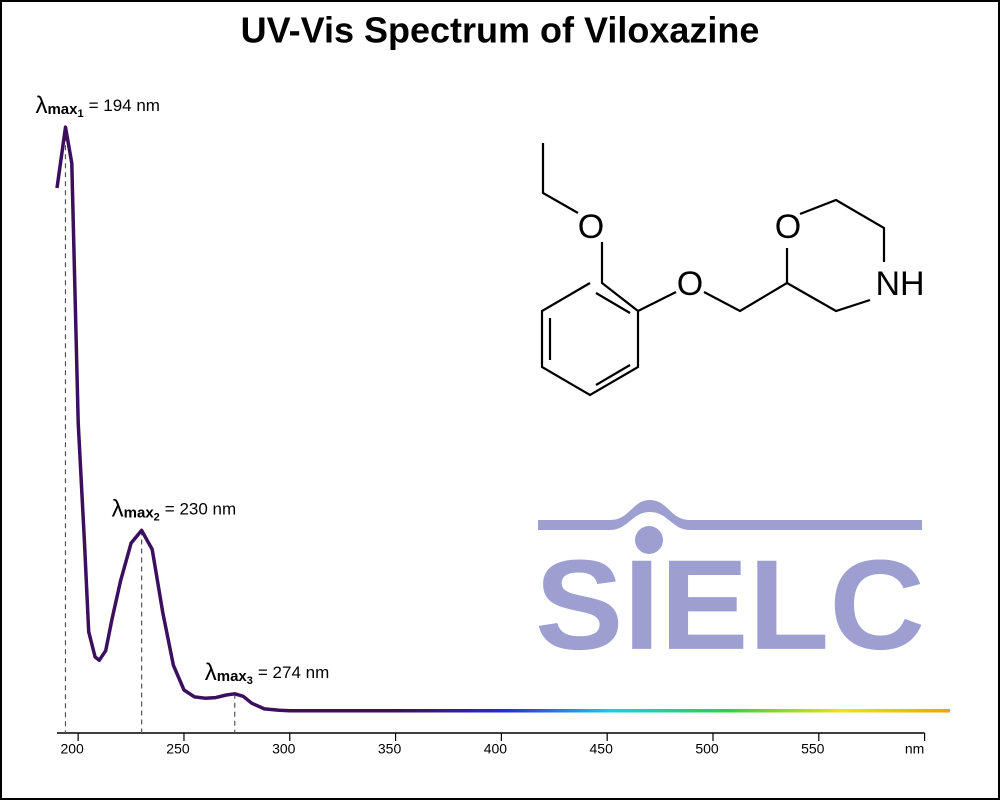 This screenshot has height=800, width=1000. Describe the element at coordinates (80, 114) in the screenshot. I see `lambda-index: 1` at that location.